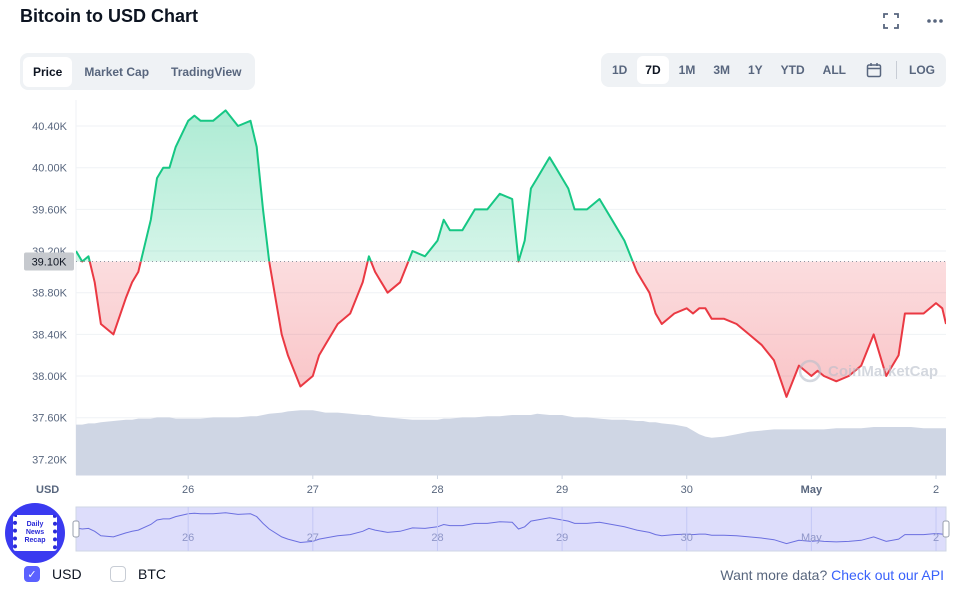 Image resolution: width=976 pixels, height=610 pixels. What do you see at coordinates (896, 70) in the screenshot?
I see `range-divider` at bounding box center [896, 70].